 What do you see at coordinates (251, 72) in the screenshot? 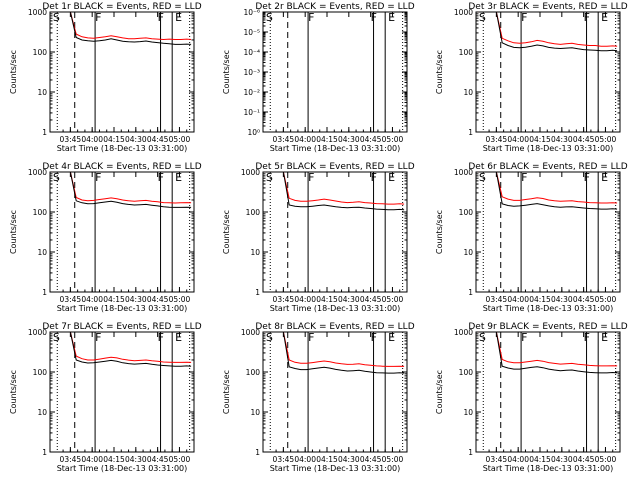
I see `y-tick-label: 10⁻³` at bounding box center [251, 72].